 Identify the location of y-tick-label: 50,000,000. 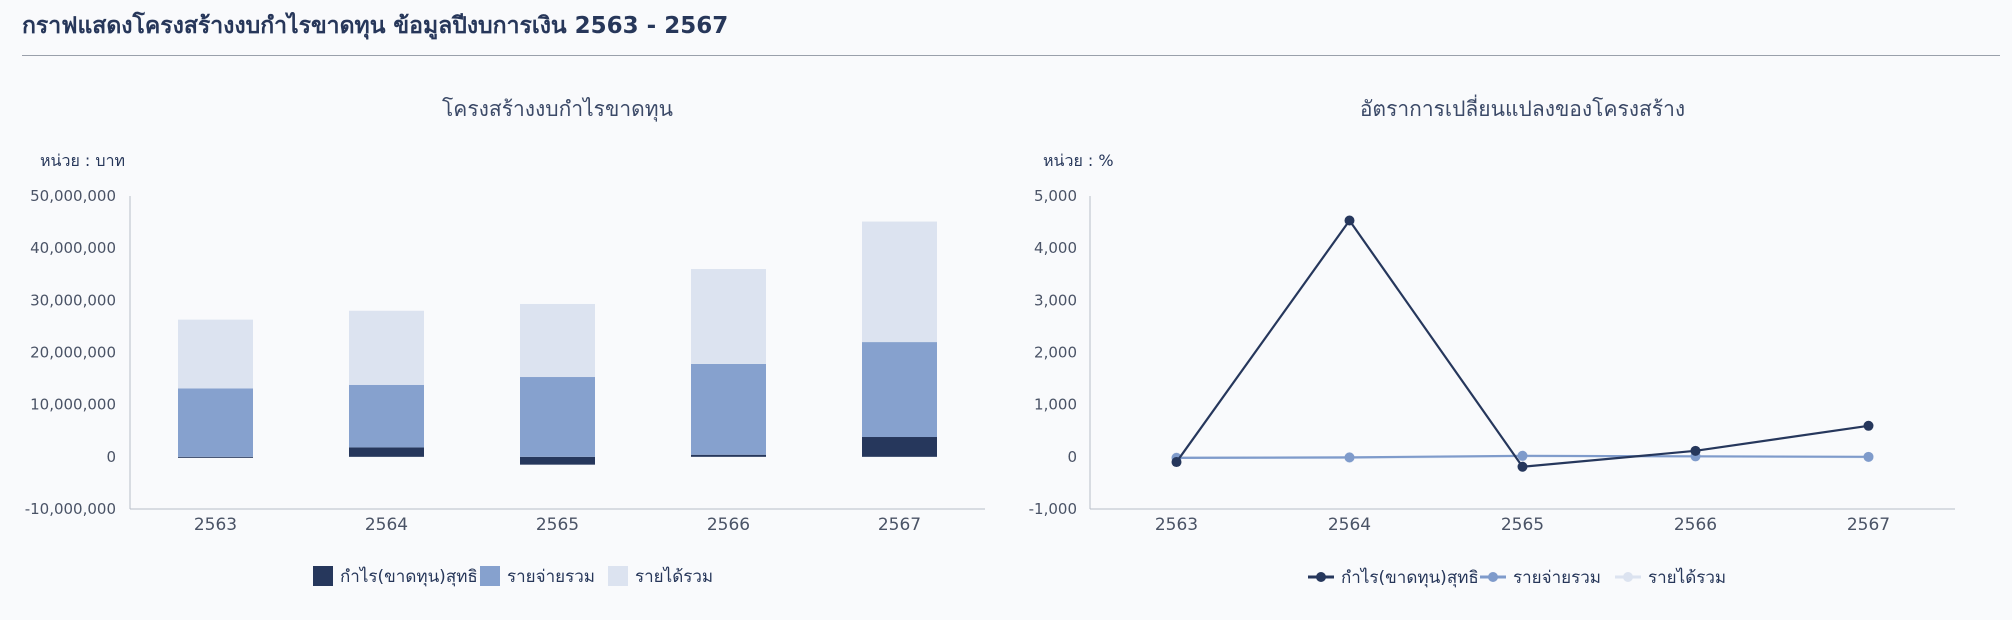
(73, 196).